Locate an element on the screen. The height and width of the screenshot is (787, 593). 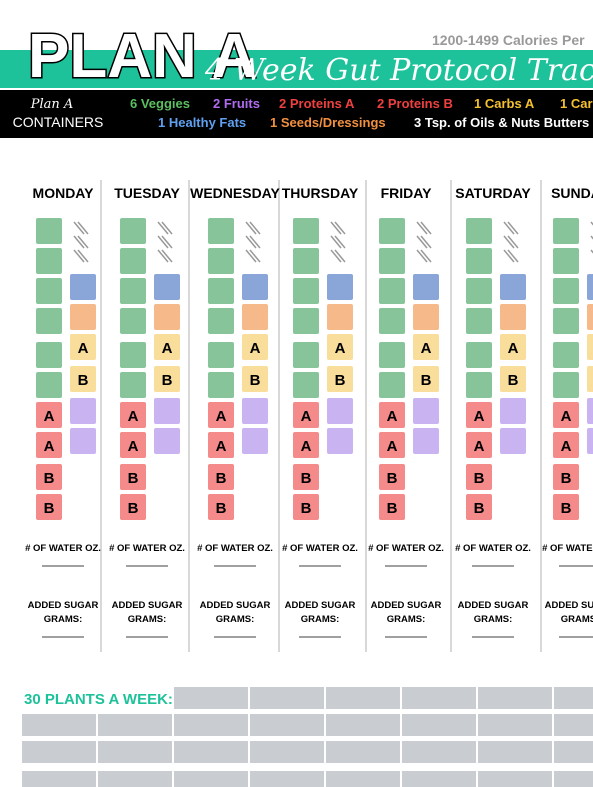
legend-item: 3 Tsp. of Oils & Nuts Butters is located at coordinates (501, 122).